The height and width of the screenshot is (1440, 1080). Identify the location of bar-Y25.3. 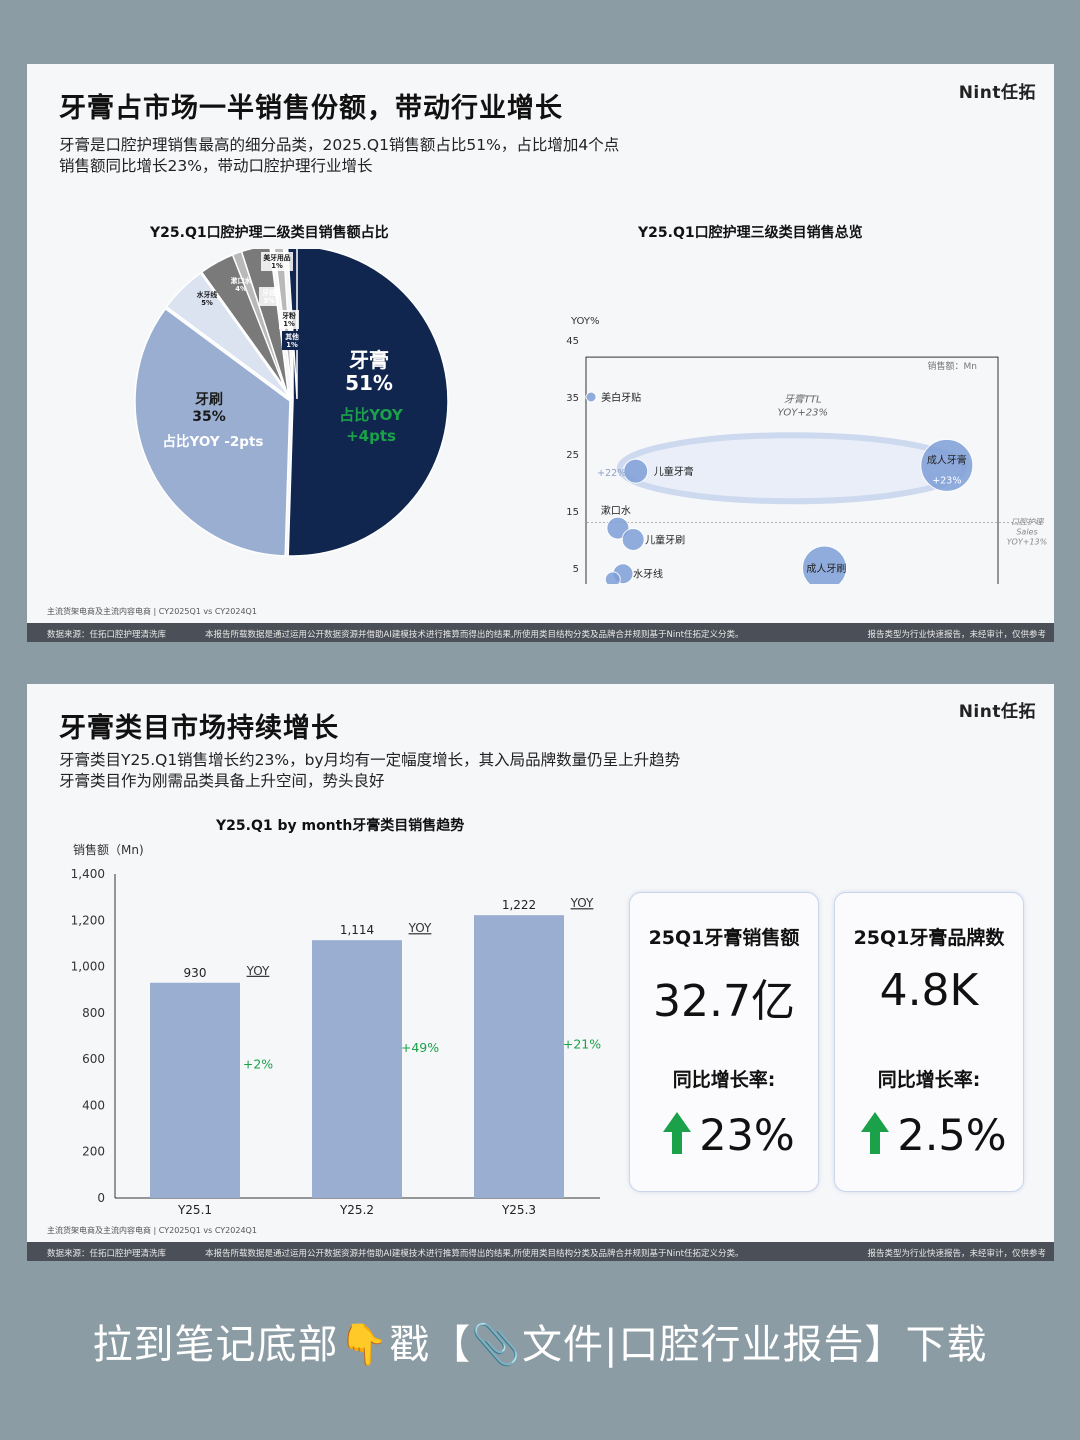
(519, 1056).